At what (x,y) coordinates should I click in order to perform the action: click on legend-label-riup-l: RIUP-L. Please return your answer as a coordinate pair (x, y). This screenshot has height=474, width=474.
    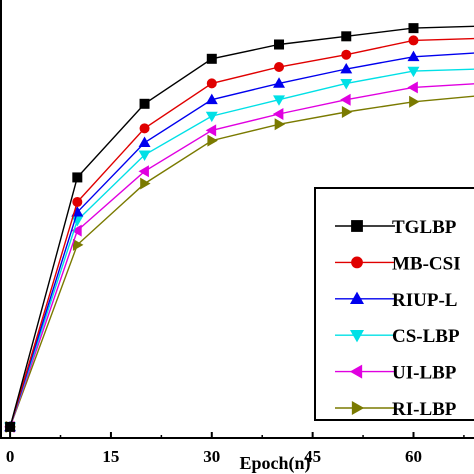
    Looking at the image, I should click on (424, 300).